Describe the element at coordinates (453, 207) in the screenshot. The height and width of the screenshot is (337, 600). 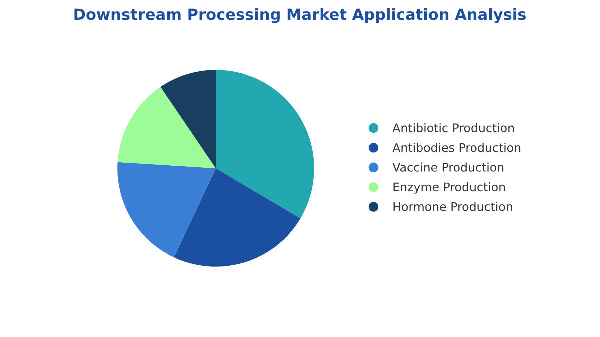
I see `legend-label: Hormone Production` at that location.